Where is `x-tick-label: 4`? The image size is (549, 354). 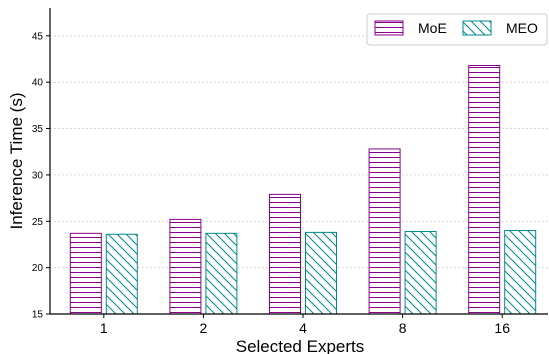 x-tick-label: 4 is located at coordinates (303, 328).